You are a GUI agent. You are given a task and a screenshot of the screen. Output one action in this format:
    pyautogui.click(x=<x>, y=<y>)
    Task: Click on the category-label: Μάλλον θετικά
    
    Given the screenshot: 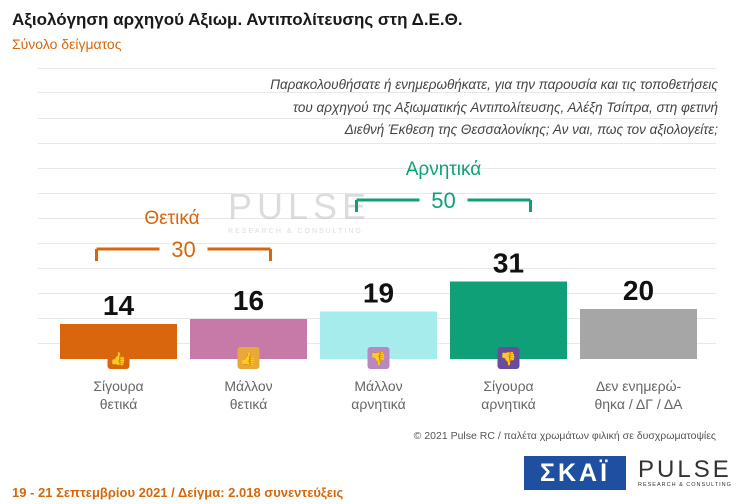 What is the action you would take?
    pyautogui.click(x=249, y=395)
    